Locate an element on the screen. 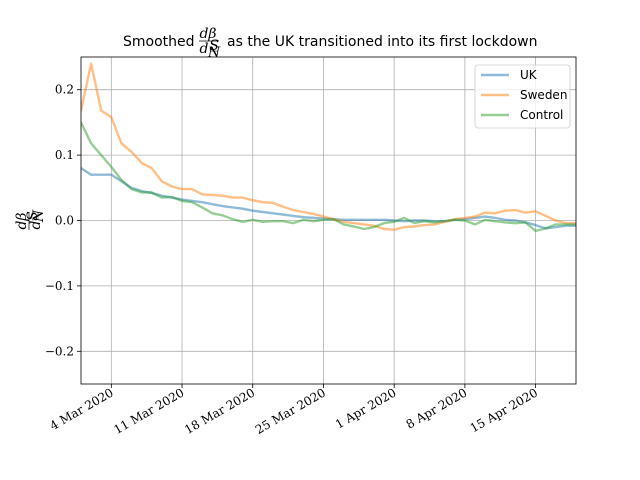 The image size is (640, 480). legend-label-sweden: Sweden is located at coordinates (543, 95).